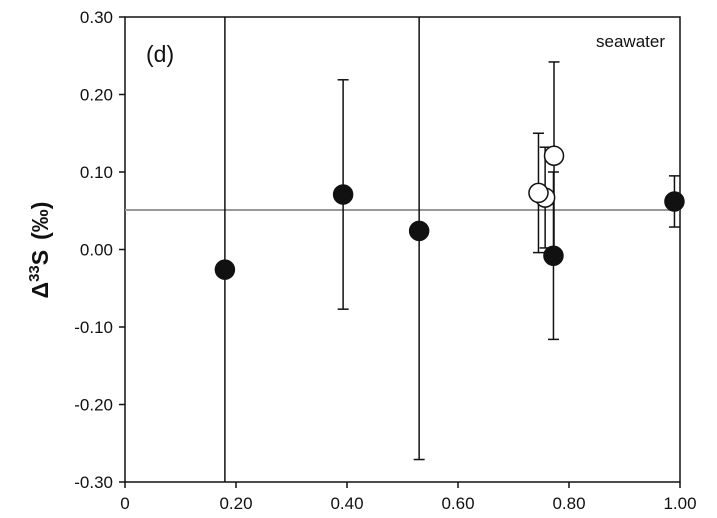 Image resolution: width=717 pixels, height=518 pixels. I want to click on x-tick-label: 0.40, so click(346, 503).